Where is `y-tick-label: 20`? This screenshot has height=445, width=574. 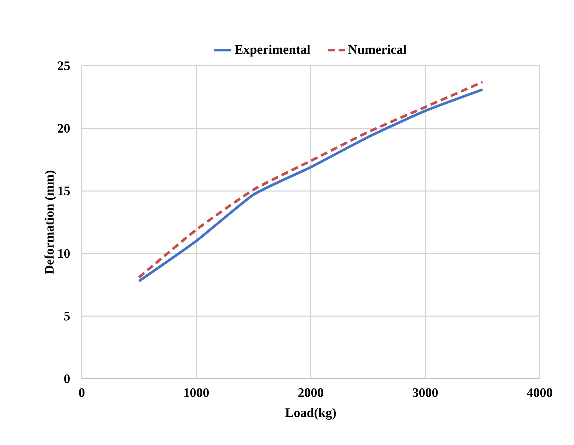
y-tick-label: 20 is located at coordinates (64, 128).